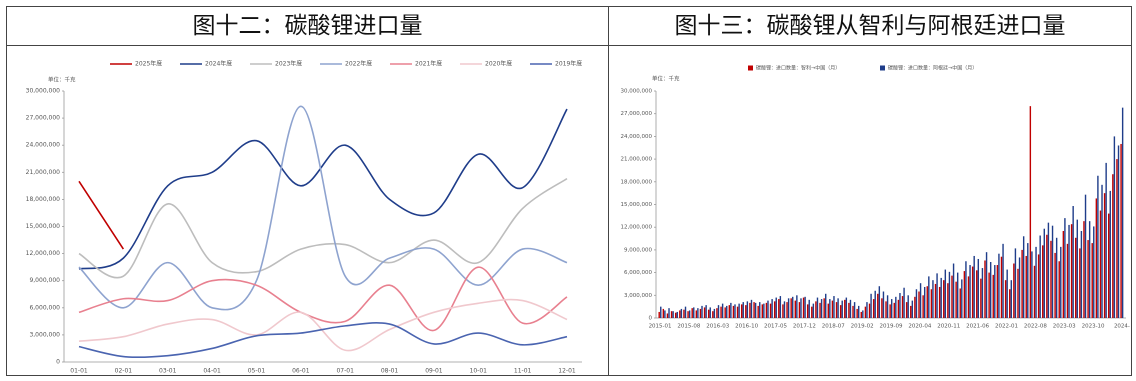 This screenshot has width=1136, height=381. I want to click on x-tick-label: 2022-08, so click(1035, 327).